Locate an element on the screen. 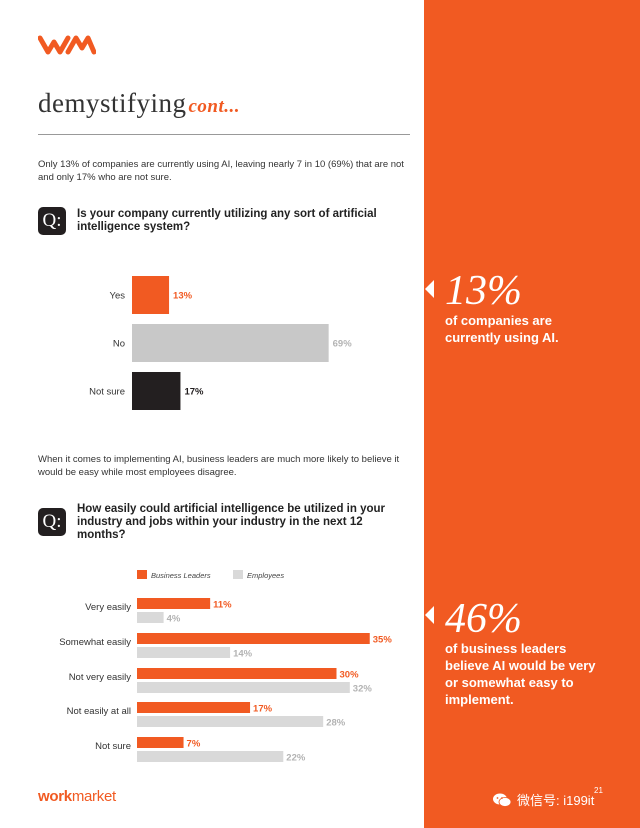 This screenshot has height=828, width=640. chart2-category-label: Not sure is located at coordinates (113, 746).